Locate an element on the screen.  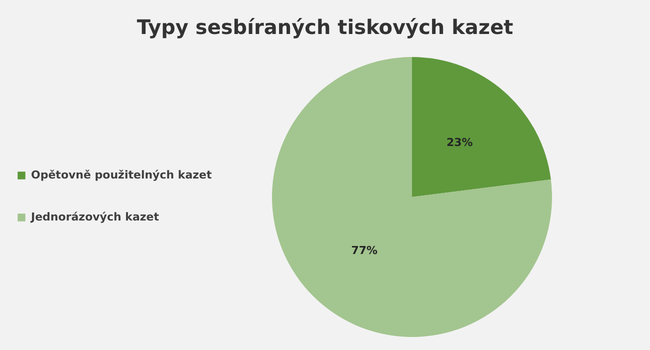
data-label: 77% is located at coordinates (364, 251).